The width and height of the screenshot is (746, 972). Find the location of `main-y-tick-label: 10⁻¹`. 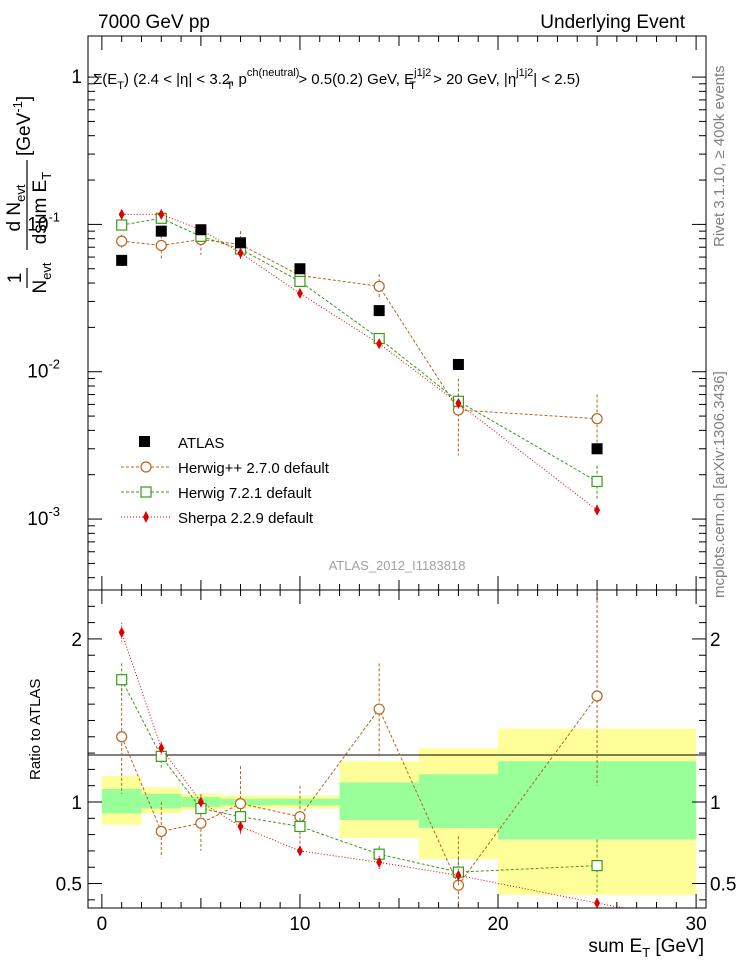

main-y-tick-label: 10⁻¹ is located at coordinates (43, 222).